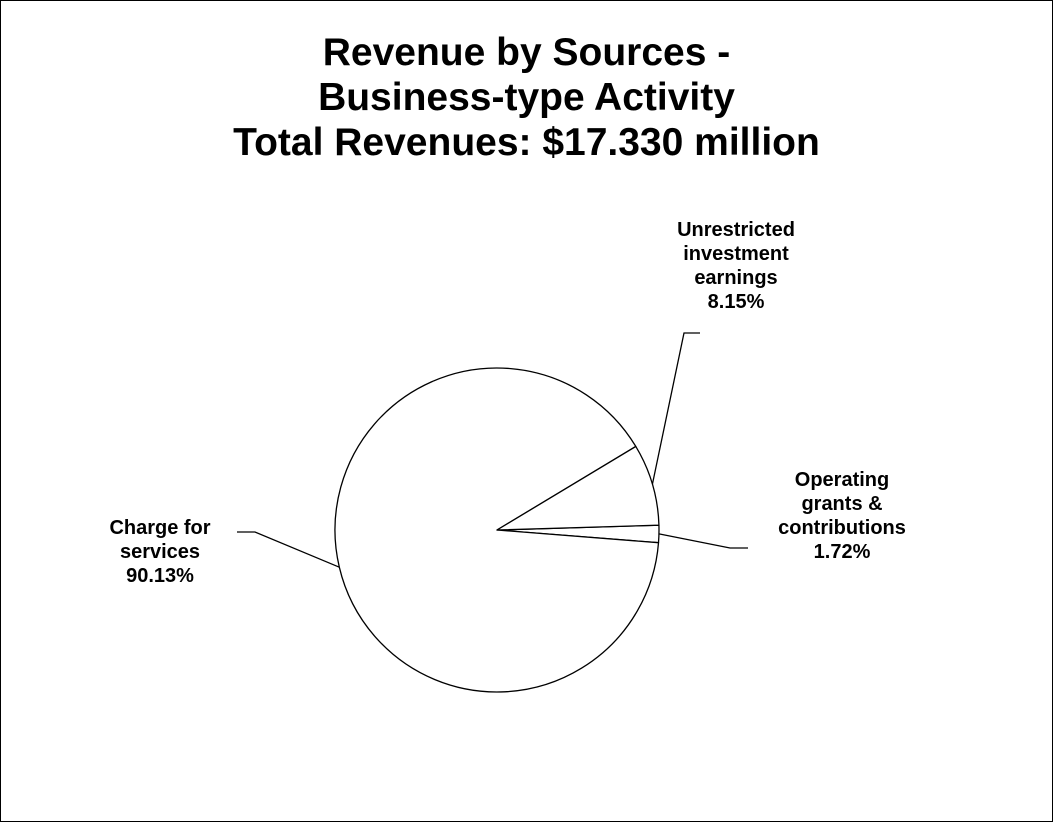 The width and height of the screenshot is (1053, 822). I want to click on title-line-2: Business-type Activity, so click(526, 97).